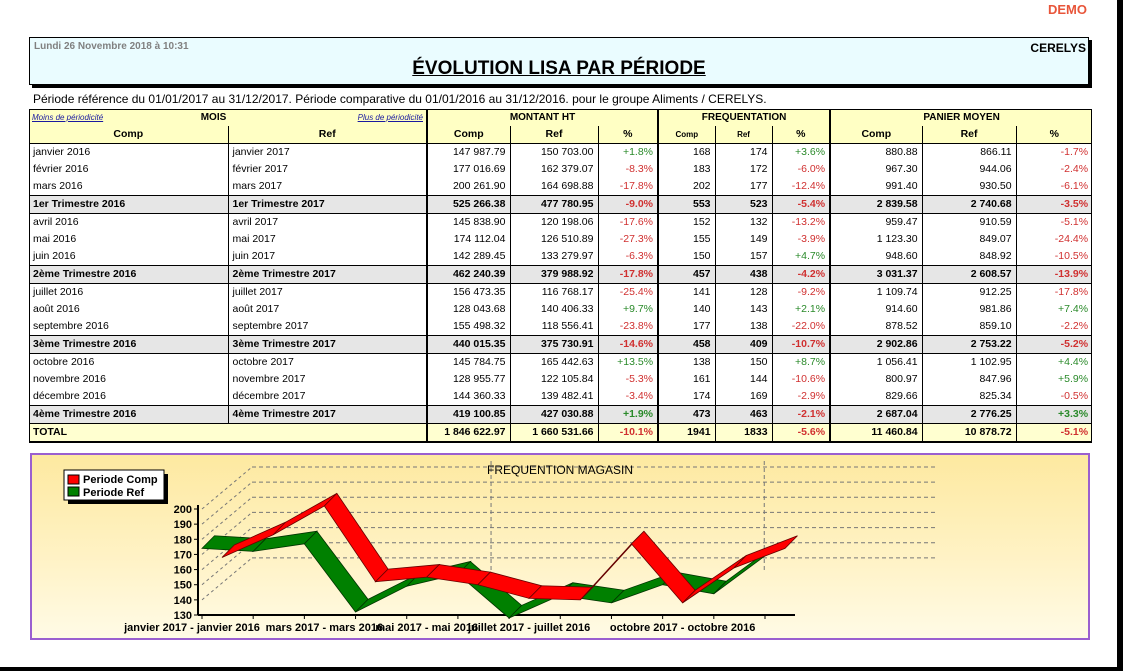 The width and height of the screenshot is (1123, 671). I want to click on cell-freq-ref: 169, so click(743, 397).